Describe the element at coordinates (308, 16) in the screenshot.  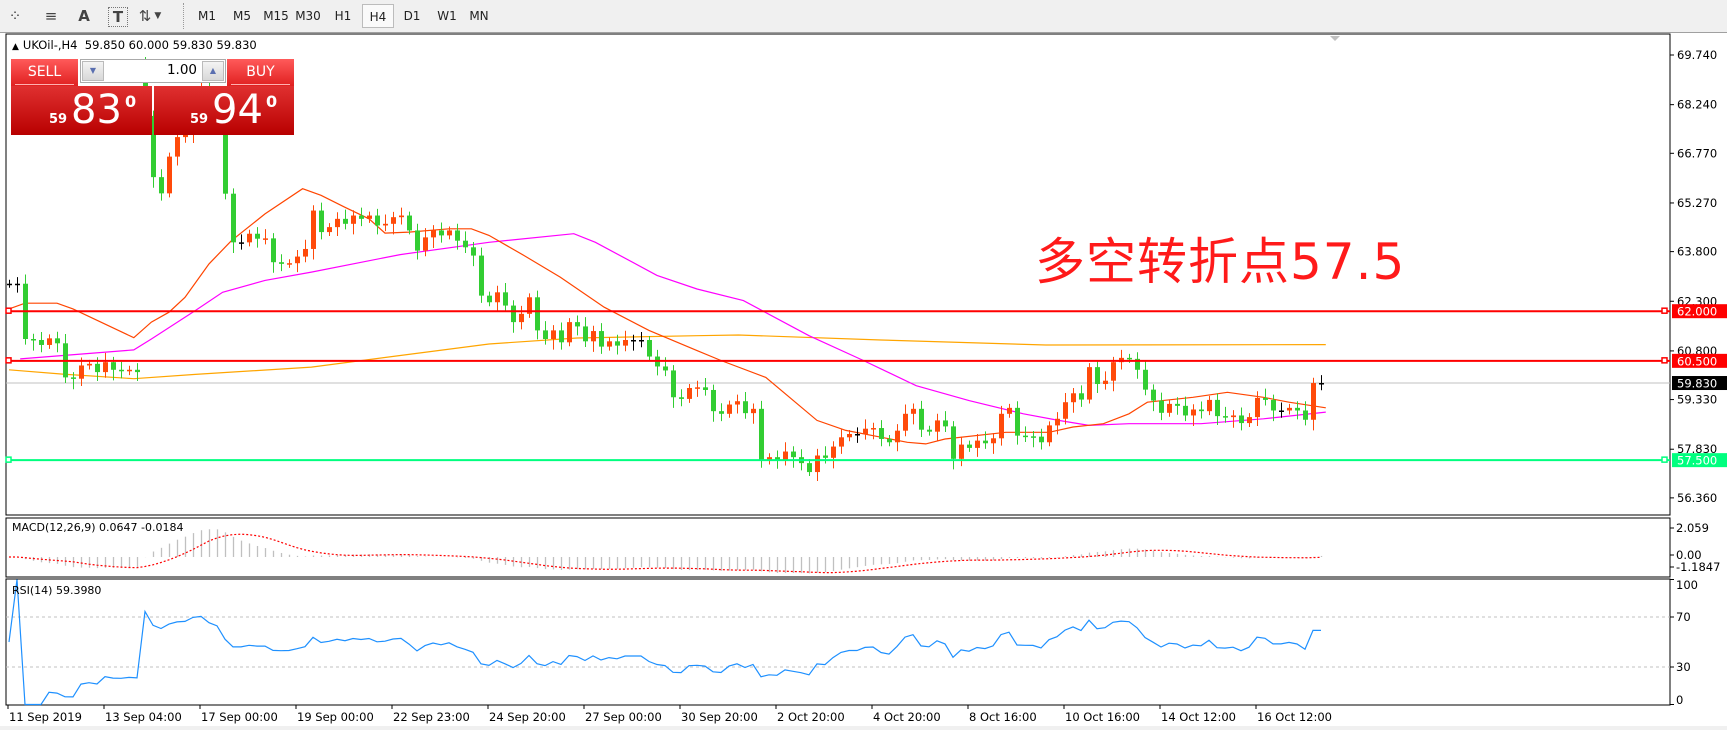
I see `timeframe-m30: M30` at that location.